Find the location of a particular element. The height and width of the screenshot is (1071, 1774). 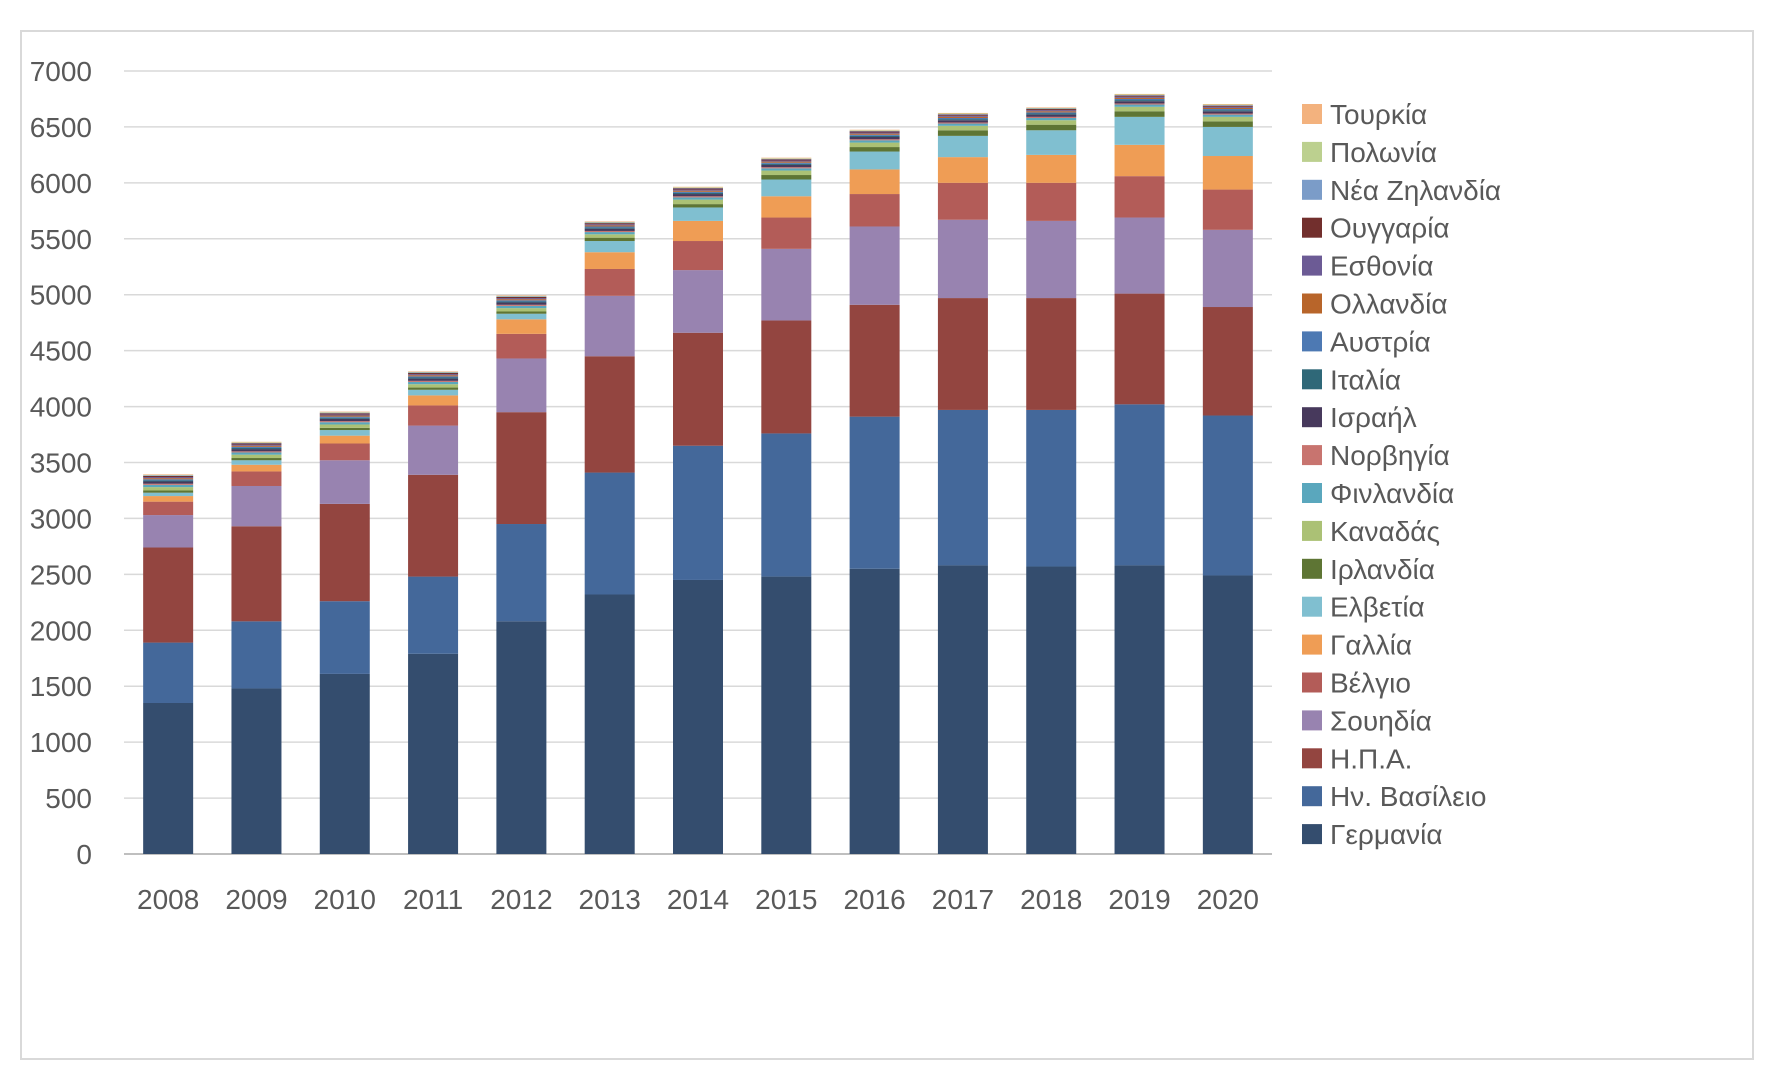

y-tick-label: 6000 is located at coordinates (61, 183).